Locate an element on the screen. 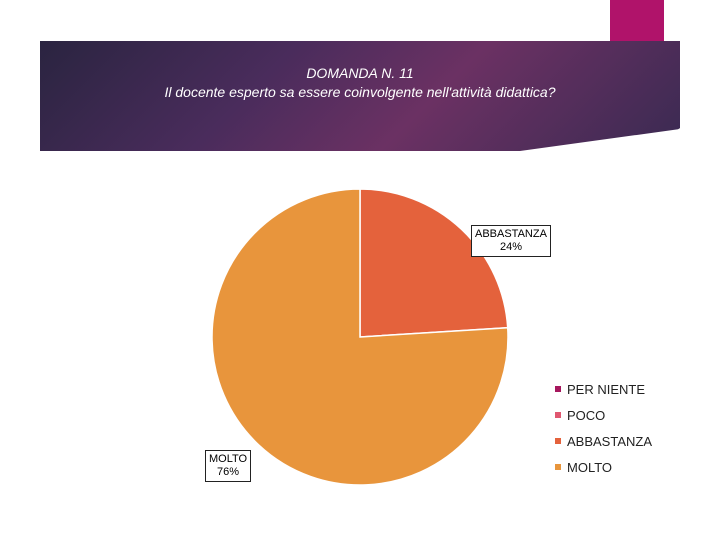  legend-item-abbastanza: ABBASTANZA is located at coordinates (603, 441).